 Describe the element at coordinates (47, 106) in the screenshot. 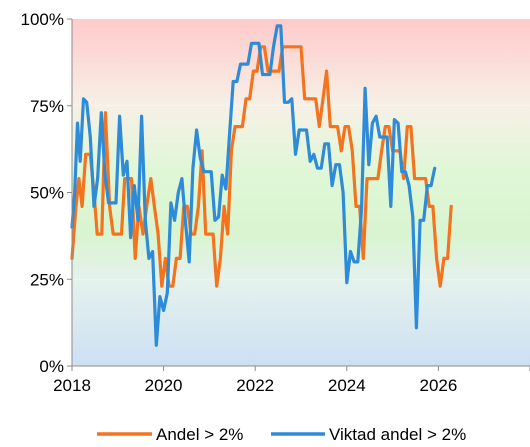

I see `y-tick-label: 75%` at that location.